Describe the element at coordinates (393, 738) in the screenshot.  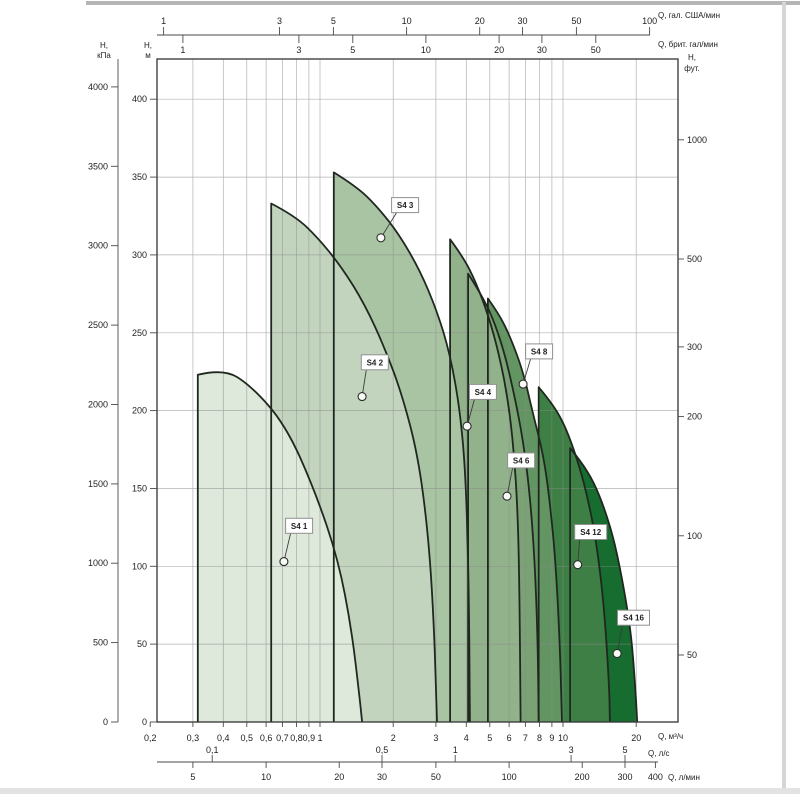
I see `svg-text: 2` at that location.